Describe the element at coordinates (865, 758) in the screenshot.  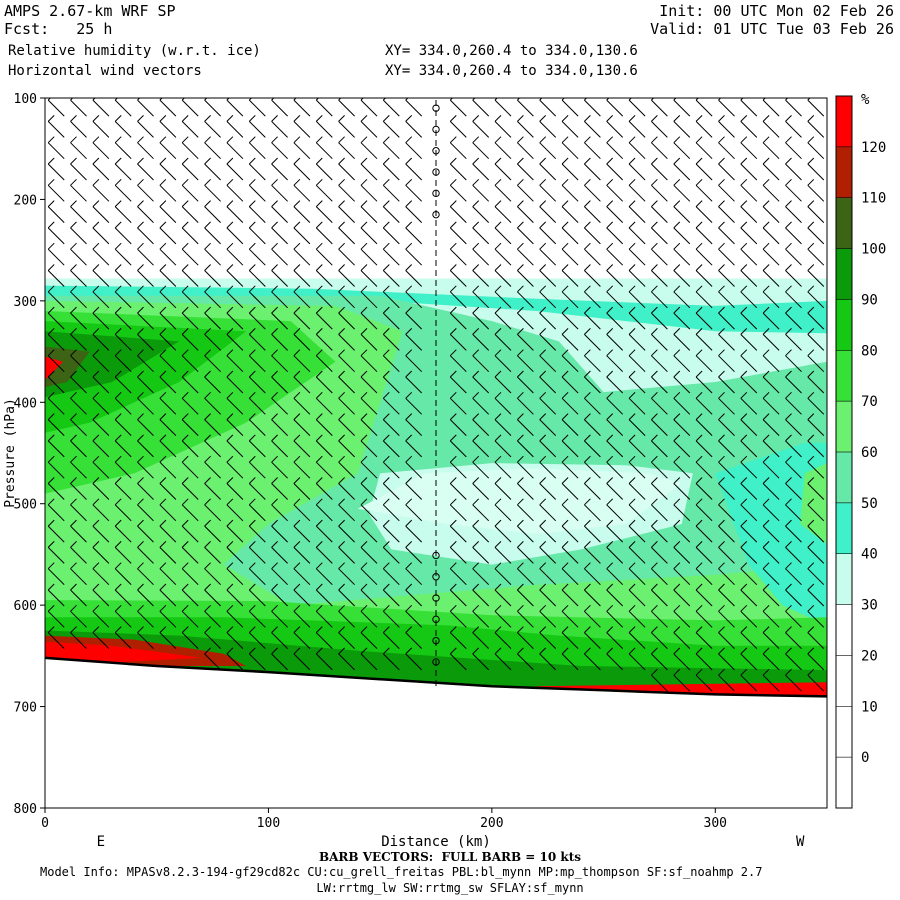
I see `colorbar-label: 0` at that location.